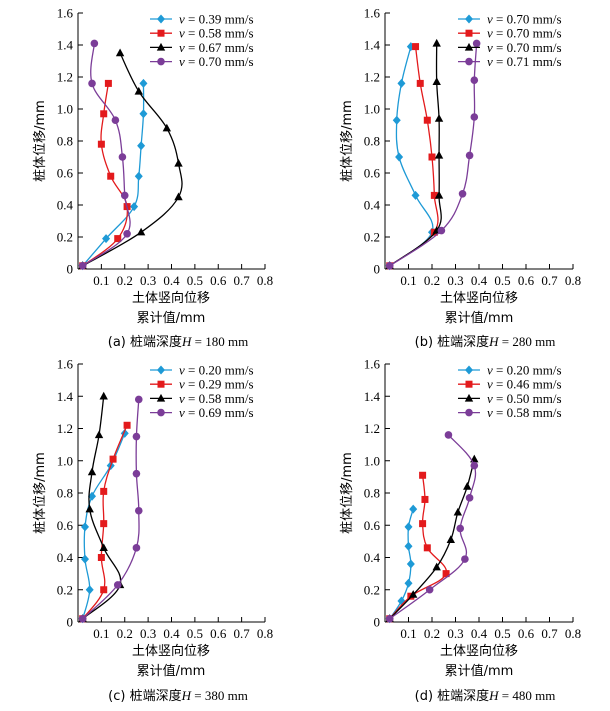 The height and width of the screenshot is (711, 610). I want to click on y-tick-label: 0, so click(70, 269).